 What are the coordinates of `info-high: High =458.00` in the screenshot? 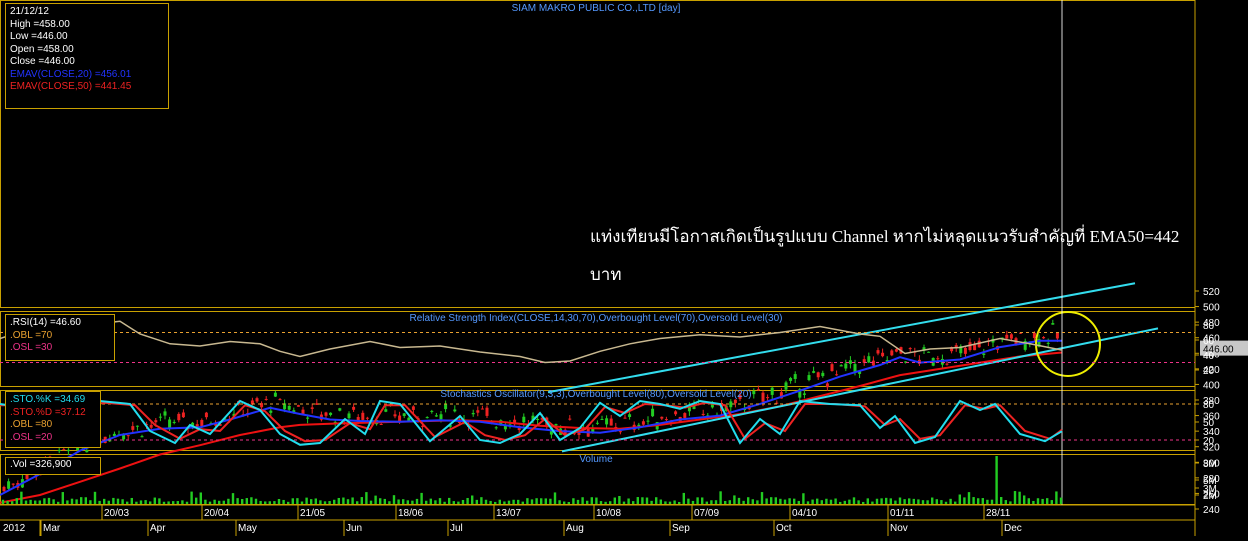 It's located at (40, 24).